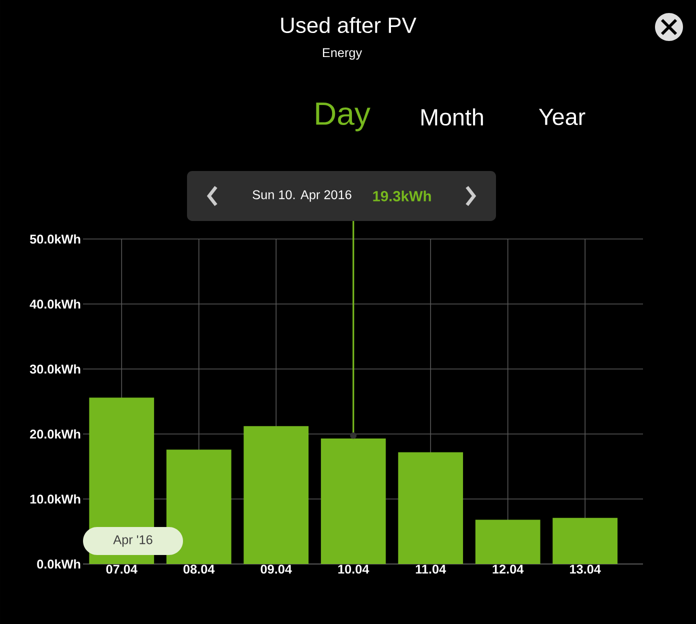  Describe the element at coordinates (199, 569) in the screenshot. I see `x-tick-label: 08.04` at that location.